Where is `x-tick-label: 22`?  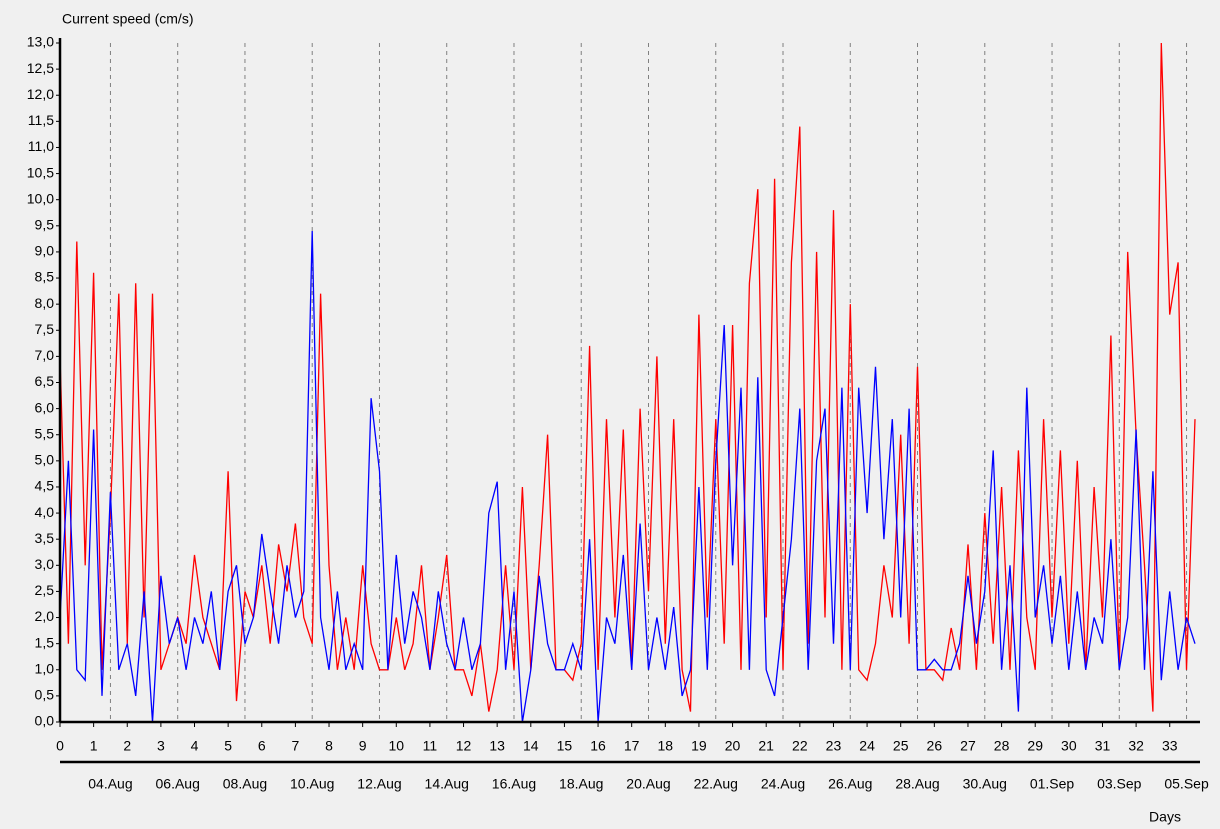 x-tick-label: 22 is located at coordinates (800, 746).